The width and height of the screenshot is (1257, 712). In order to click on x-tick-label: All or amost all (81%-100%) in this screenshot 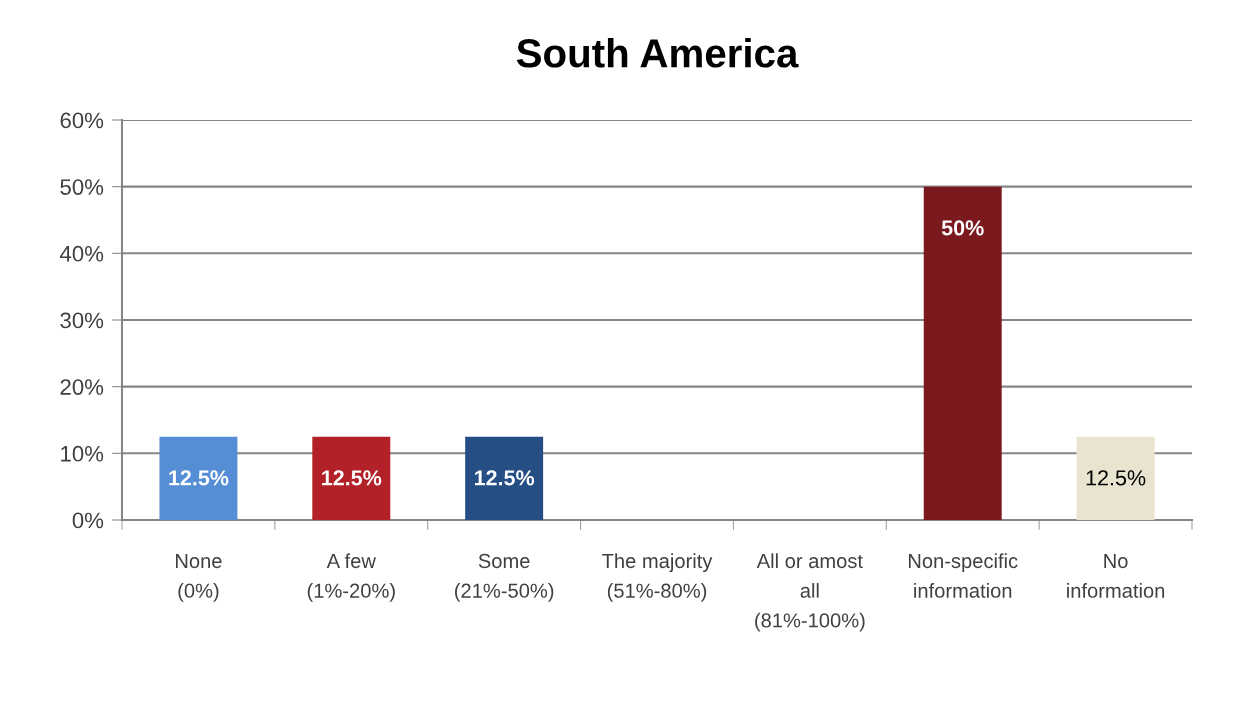, I will do `click(810, 592)`.